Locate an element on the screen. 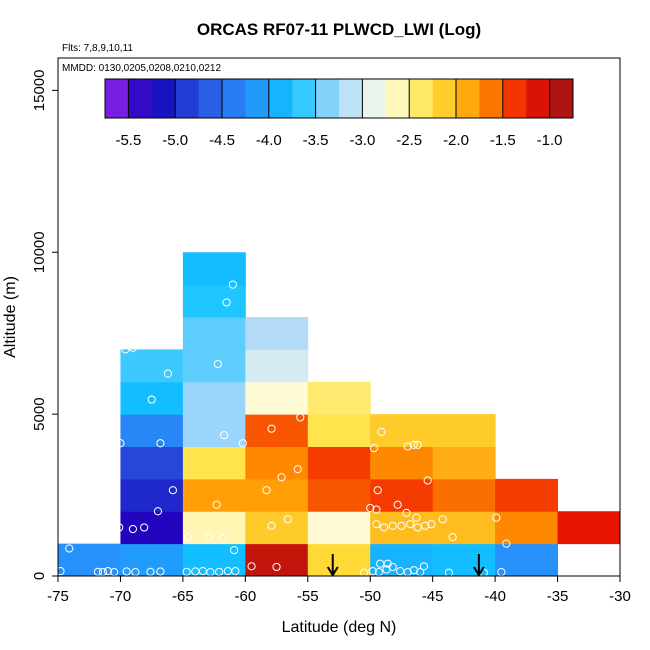 The height and width of the screenshot is (650, 650). y-tick-label: 5000 is located at coordinates (39, 413).